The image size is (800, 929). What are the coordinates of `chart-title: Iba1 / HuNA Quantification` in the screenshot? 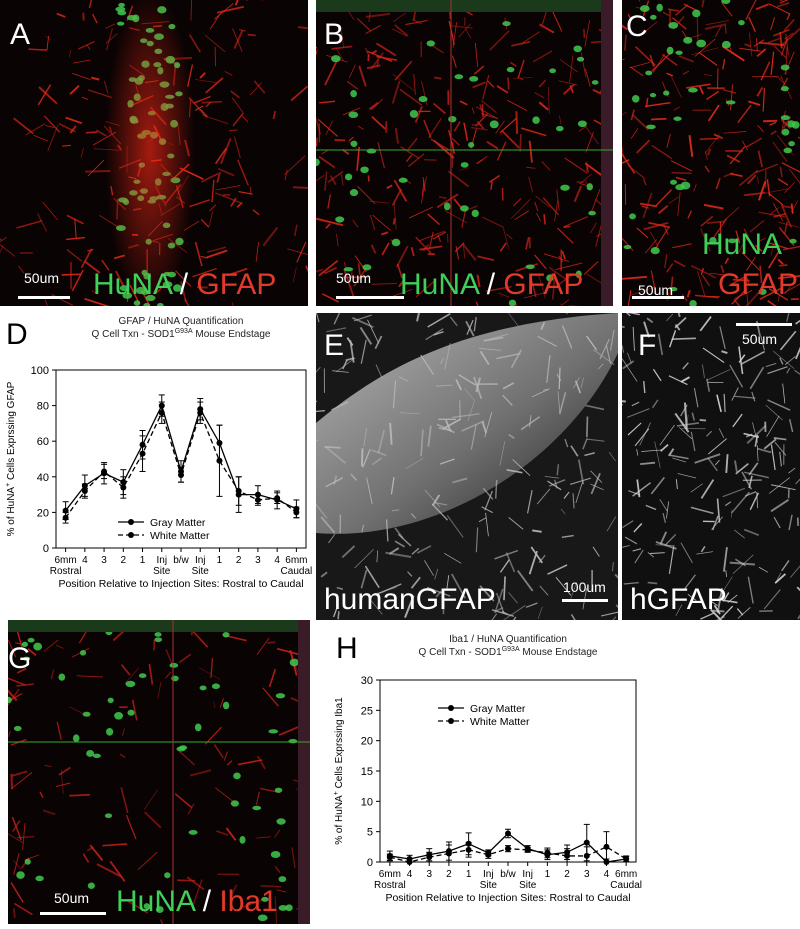 It's located at (508, 639).